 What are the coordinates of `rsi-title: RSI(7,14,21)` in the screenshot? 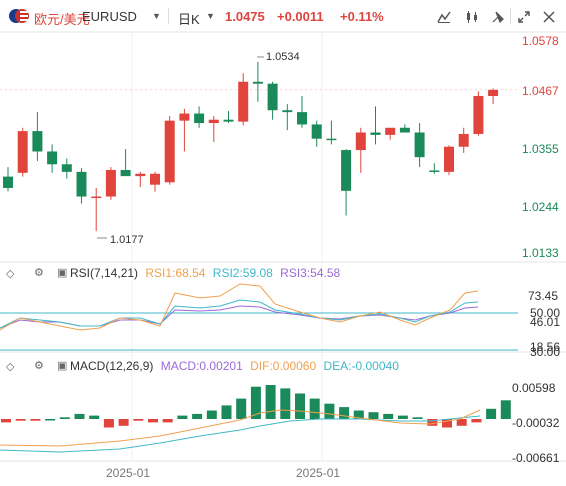 It's located at (104, 273).